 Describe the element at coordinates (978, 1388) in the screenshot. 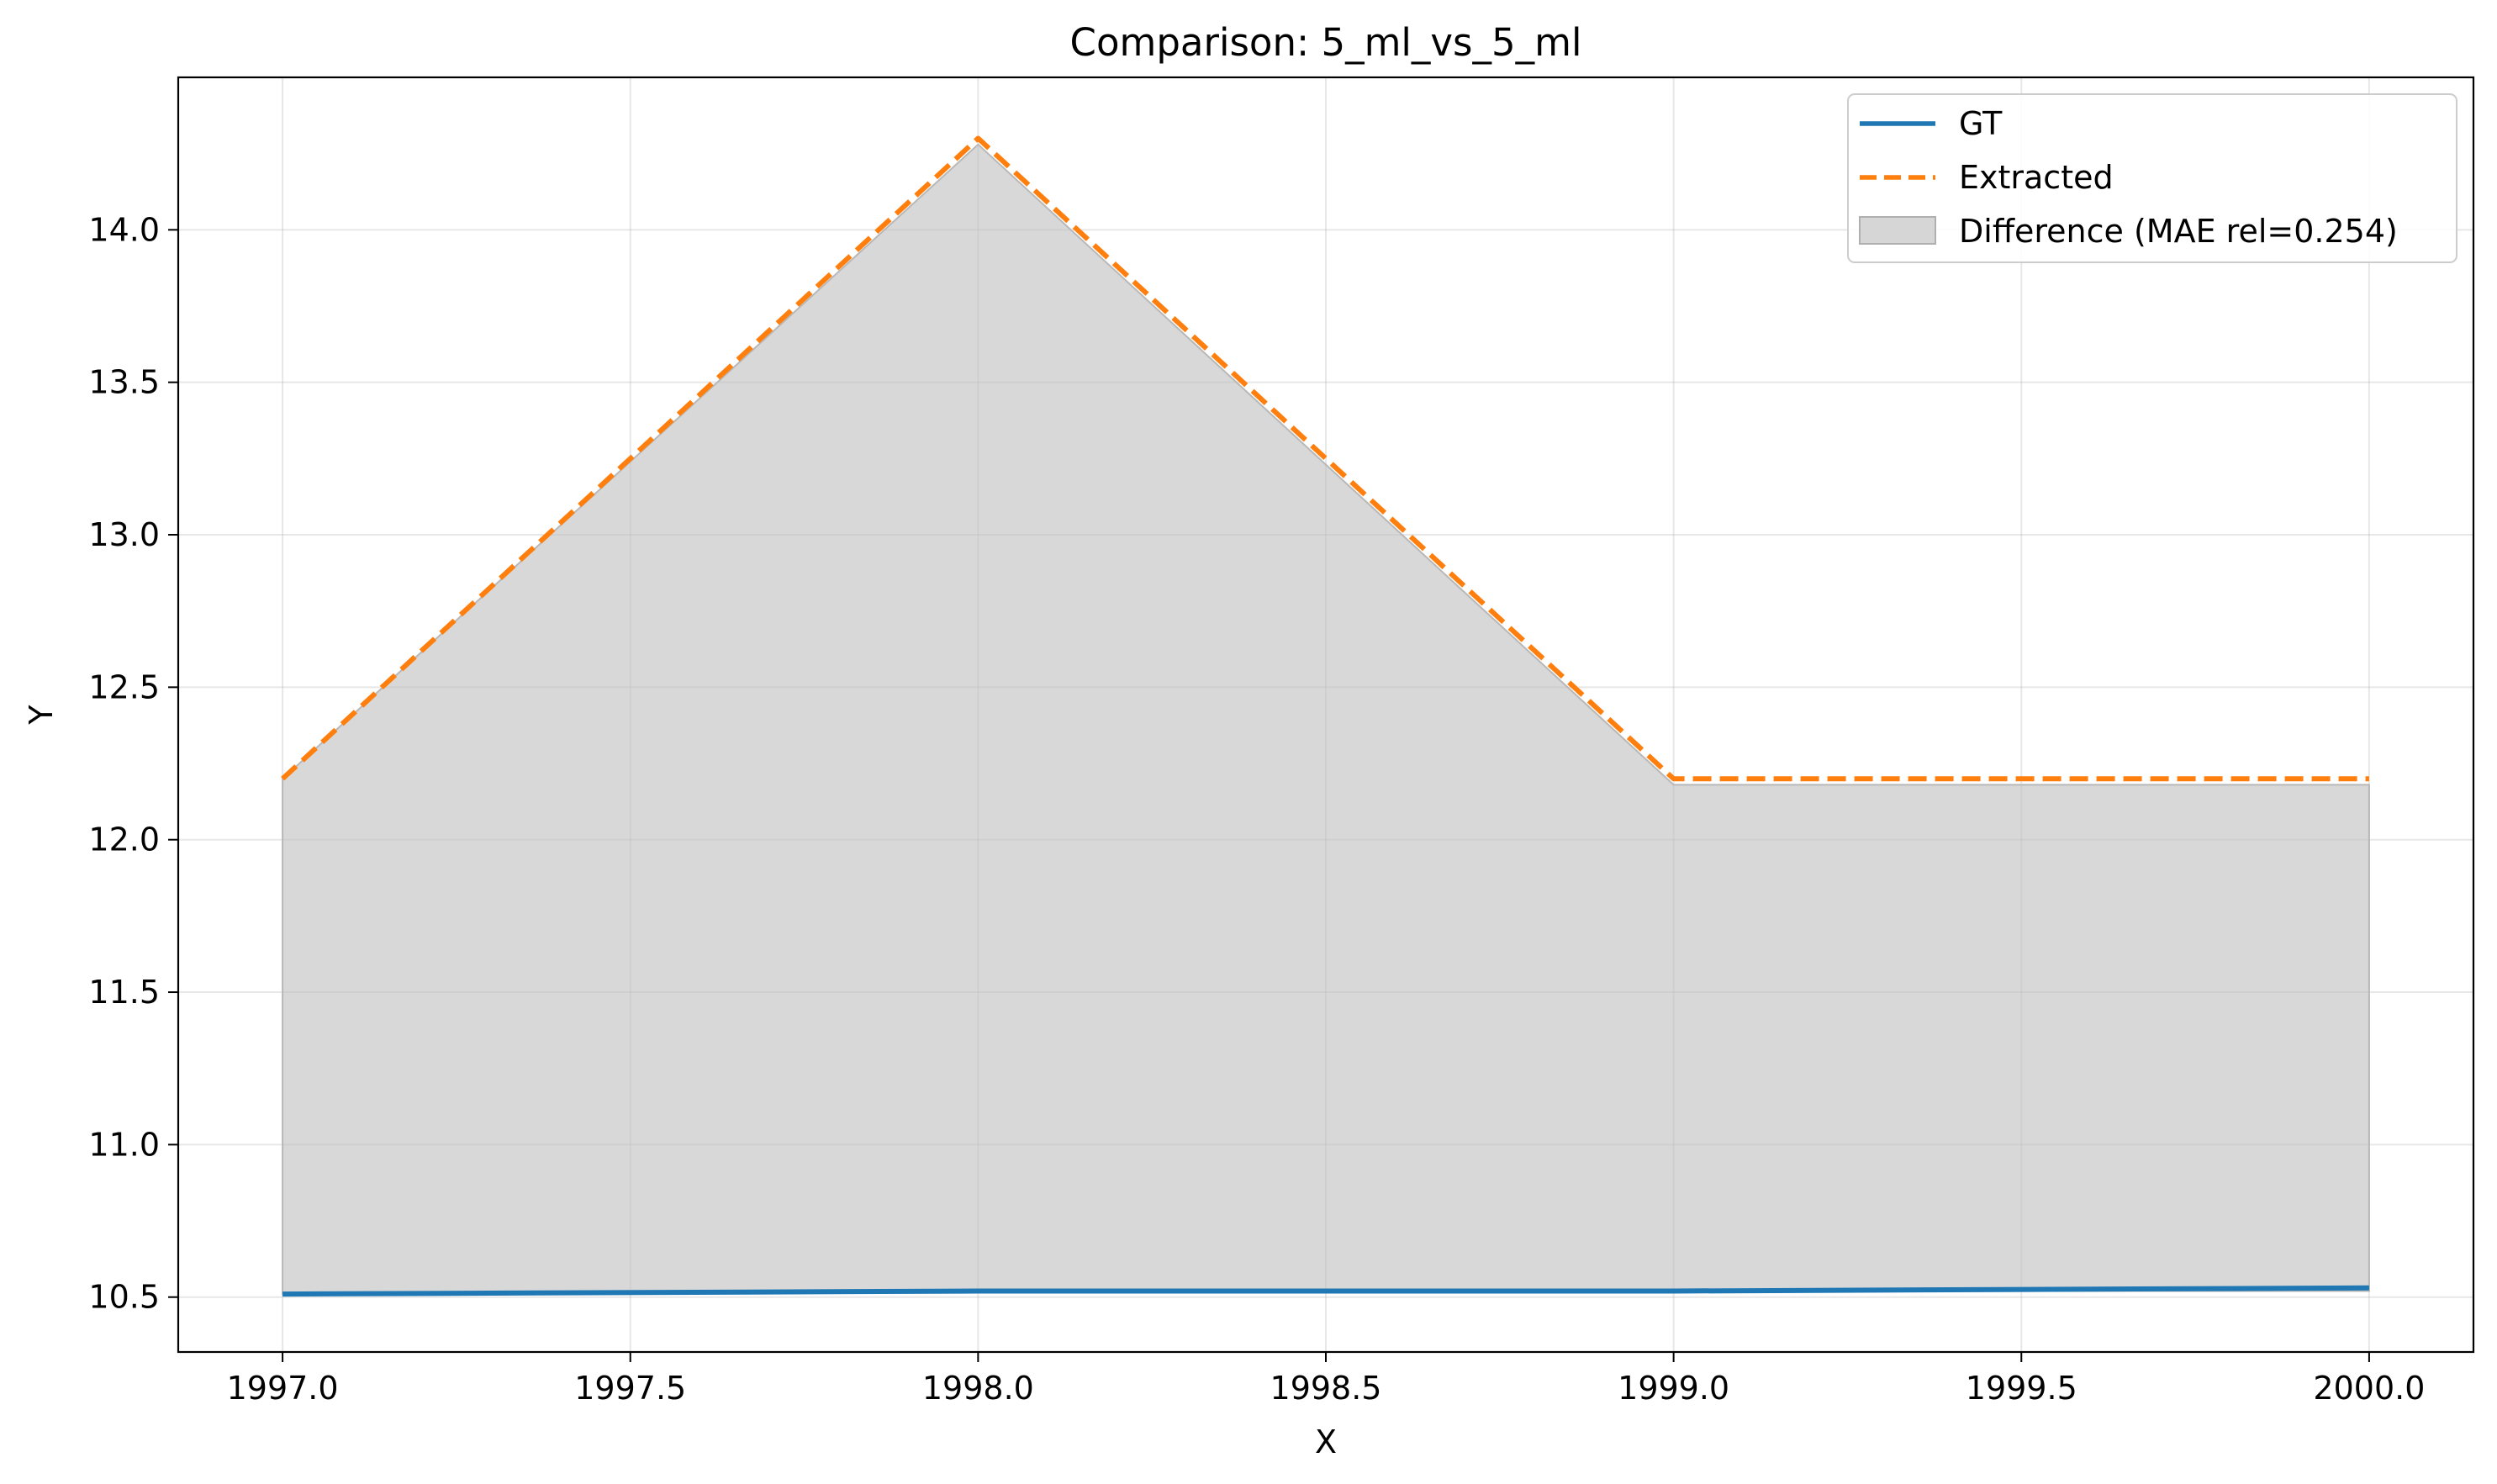

I see `x-tick-label: 1998.0` at that location.